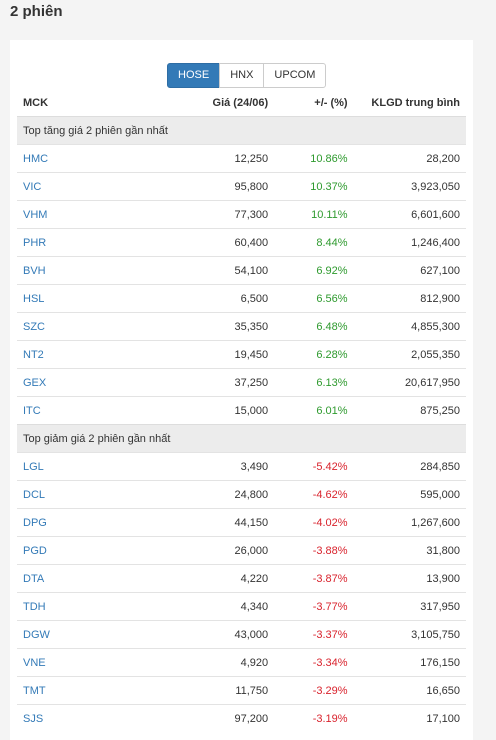 The height and width of the screenshot is (740, 496). Describe the element at coordinates (241, 578) in the screenshot. I see `table-row: DTA 4,220 -3.87% 13,900` at that location.